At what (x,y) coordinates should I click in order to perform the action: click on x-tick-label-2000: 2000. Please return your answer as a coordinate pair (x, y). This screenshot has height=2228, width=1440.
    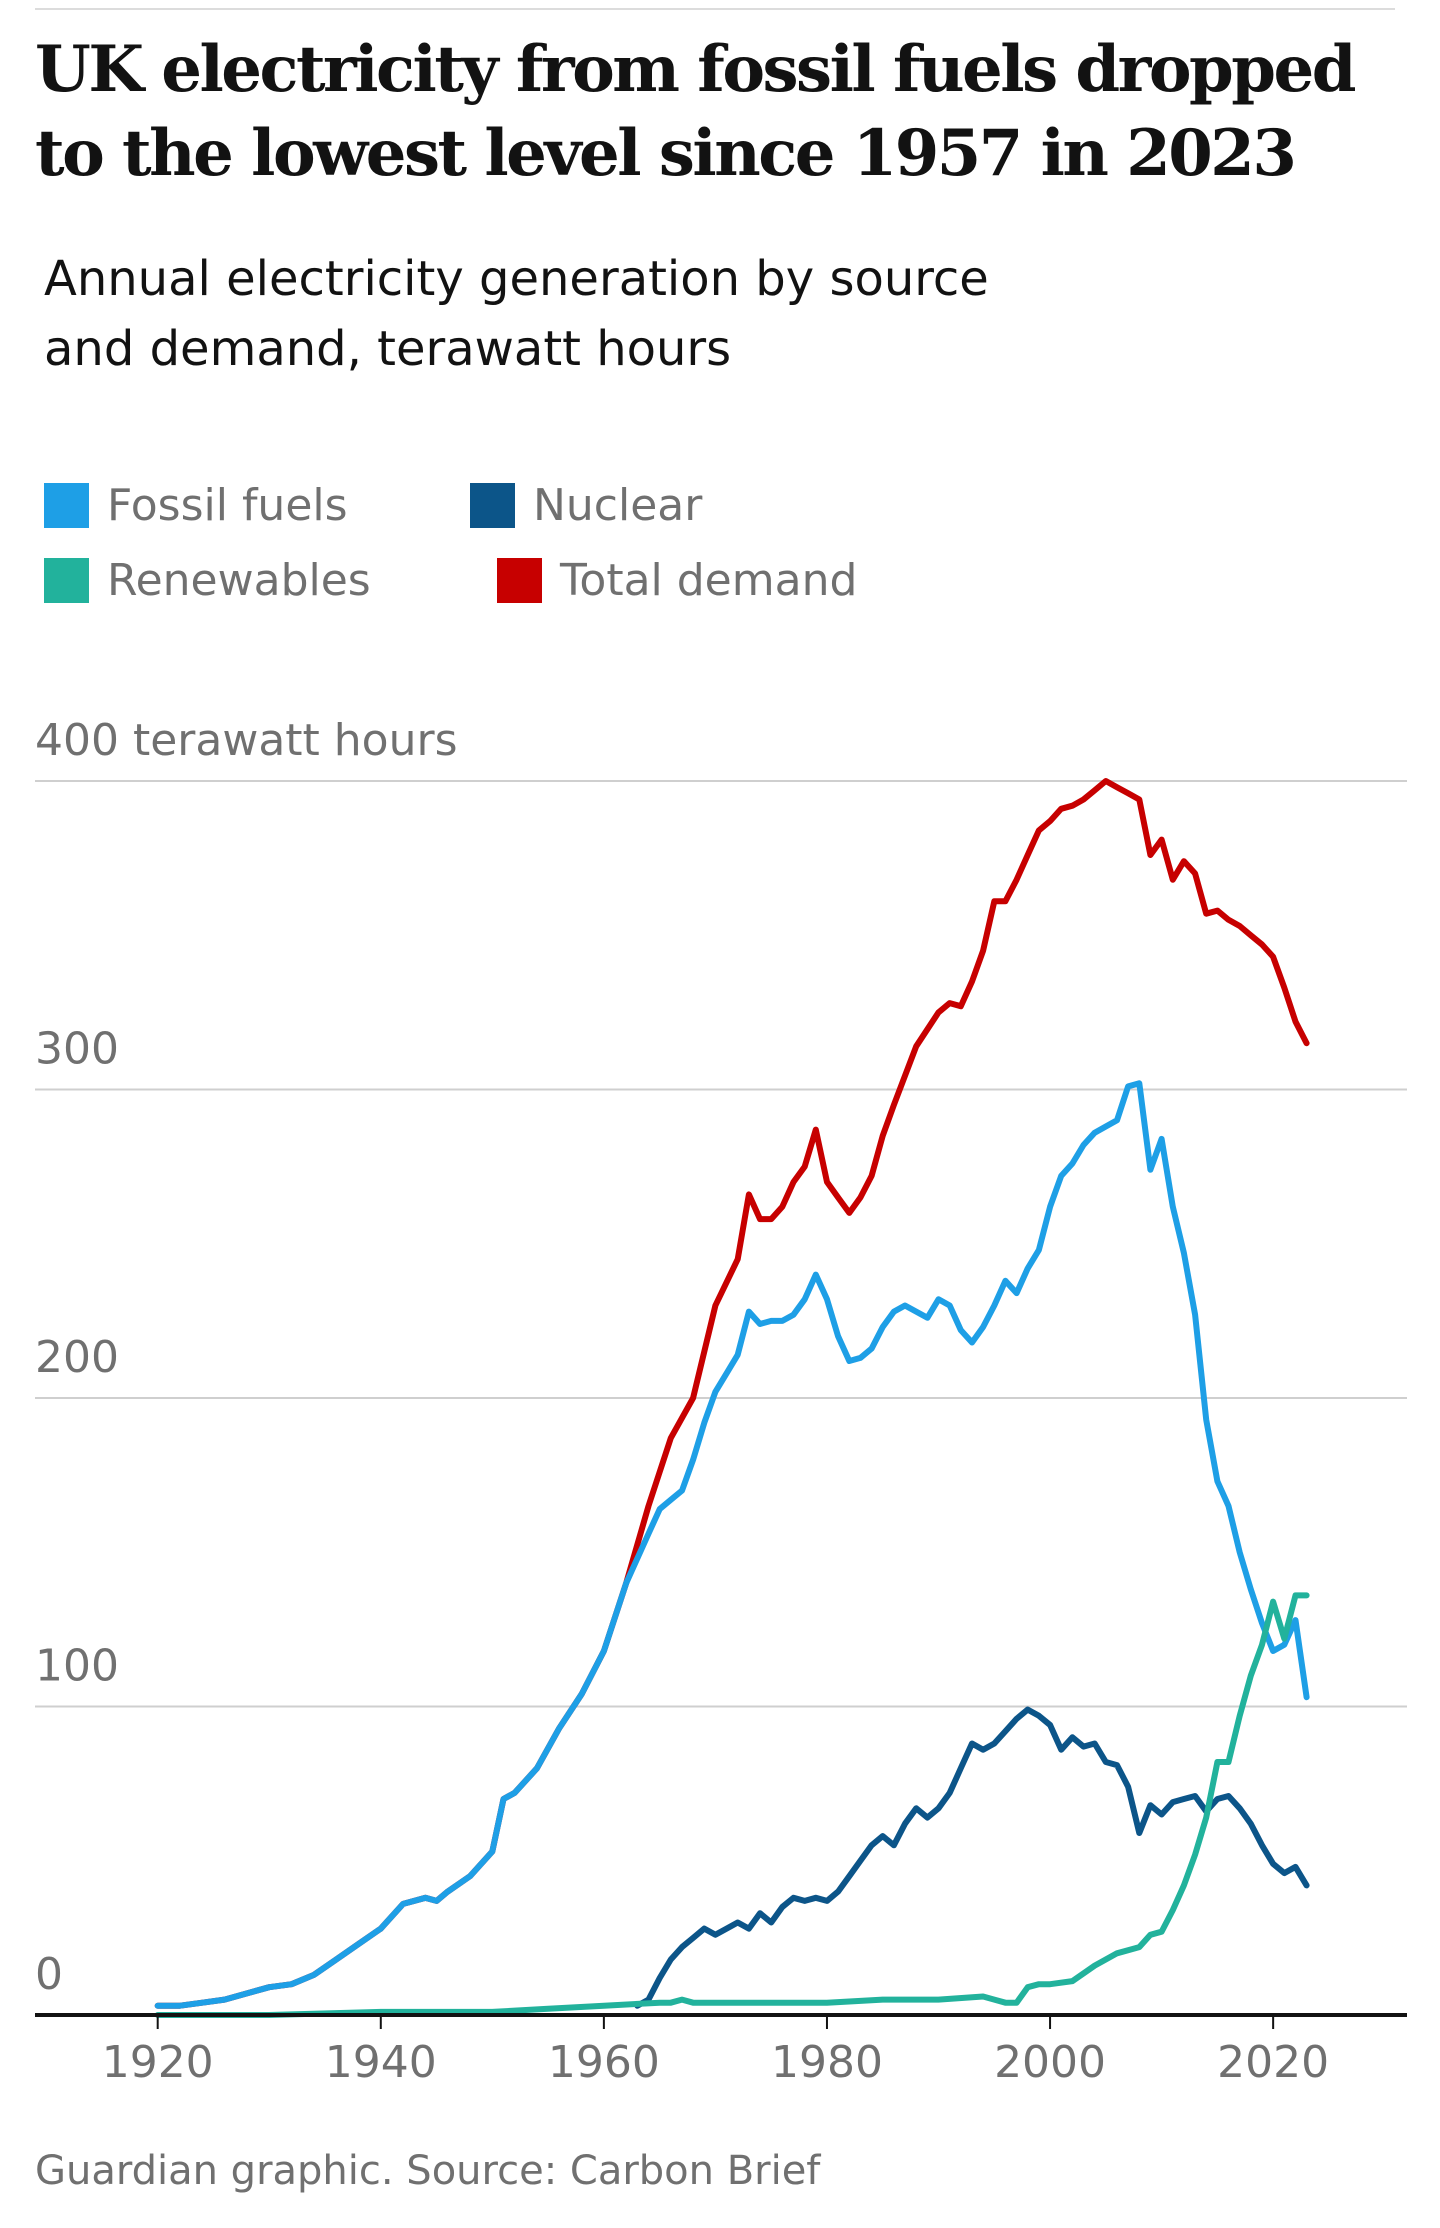
    Looking at the image, I should click on (1050, 2062).